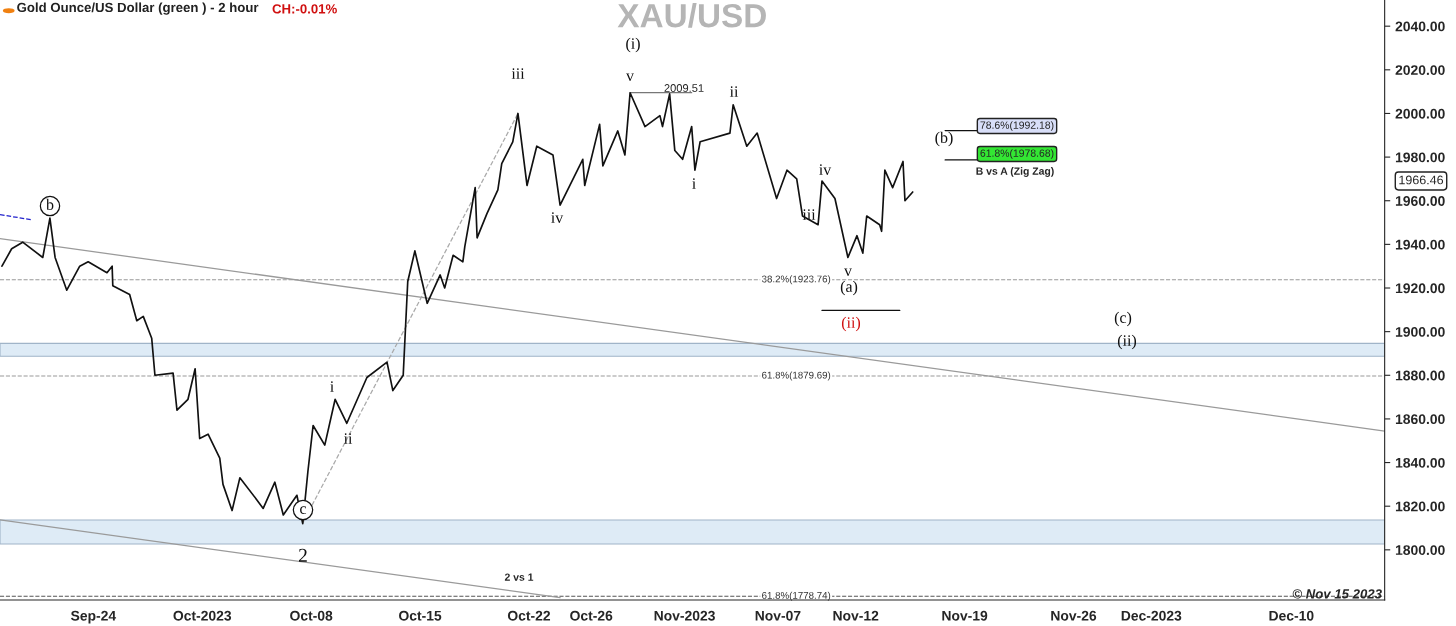  What do you see at coordinates (684, 615) in the screenshot?
I see `x-tick-label: Nov-2023` at bounding box center [684, 615].